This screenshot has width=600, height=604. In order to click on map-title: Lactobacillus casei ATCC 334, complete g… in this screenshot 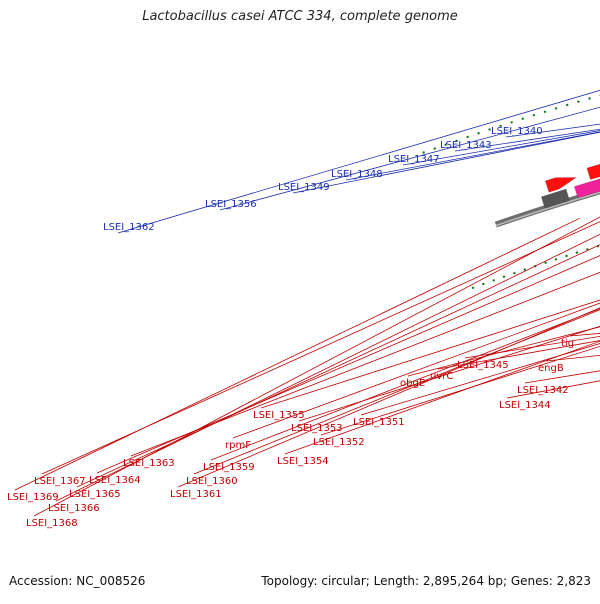, I will do `click(300, 16)`.